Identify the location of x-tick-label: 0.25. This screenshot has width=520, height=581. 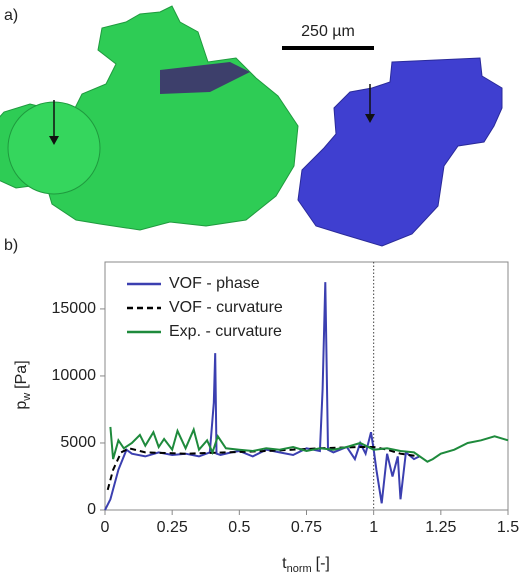
(172, 527).